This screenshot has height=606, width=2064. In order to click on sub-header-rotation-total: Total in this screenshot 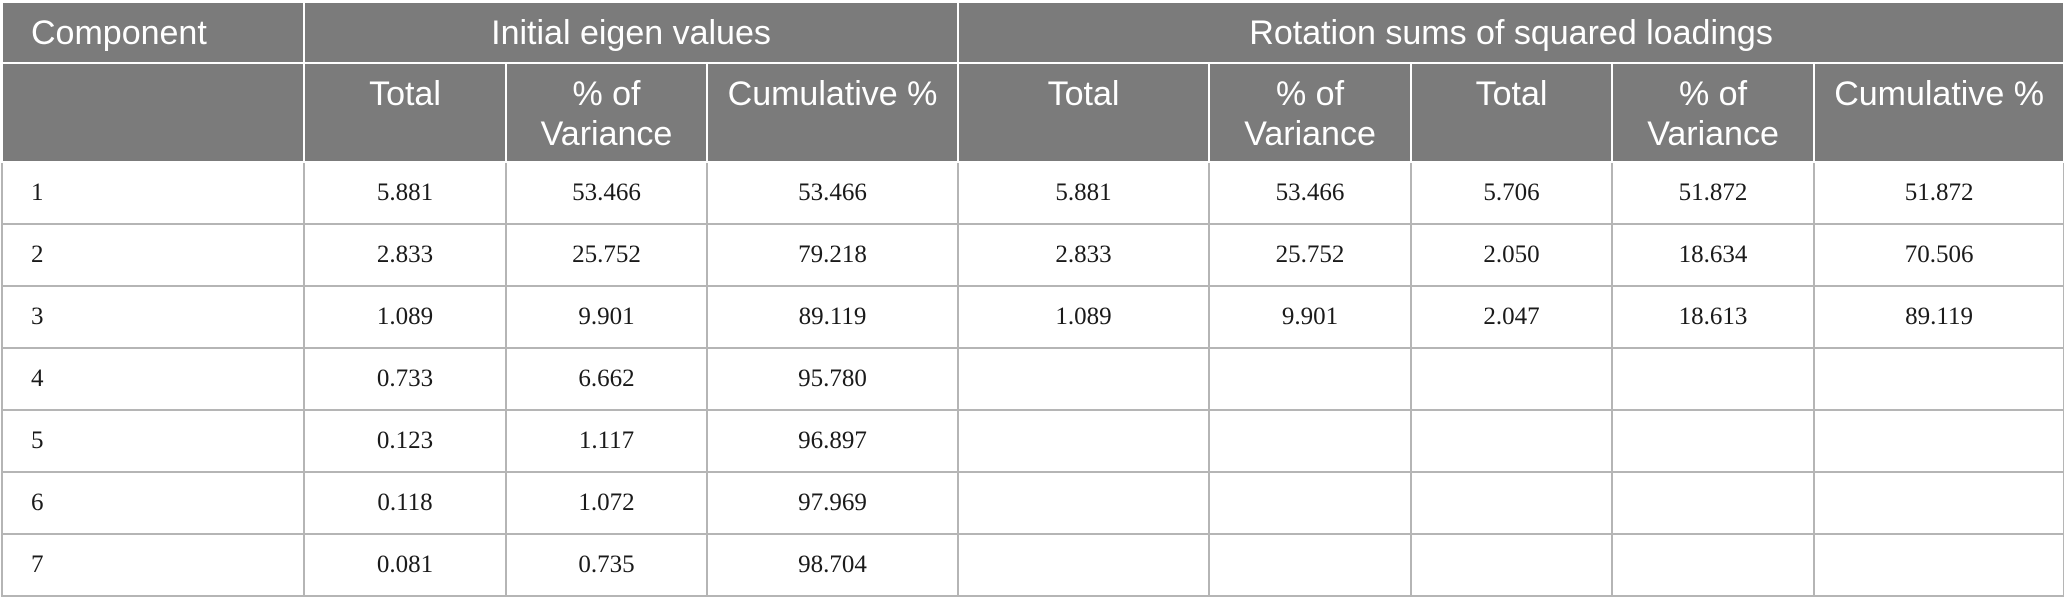, I will do `click(1084, 112)`.